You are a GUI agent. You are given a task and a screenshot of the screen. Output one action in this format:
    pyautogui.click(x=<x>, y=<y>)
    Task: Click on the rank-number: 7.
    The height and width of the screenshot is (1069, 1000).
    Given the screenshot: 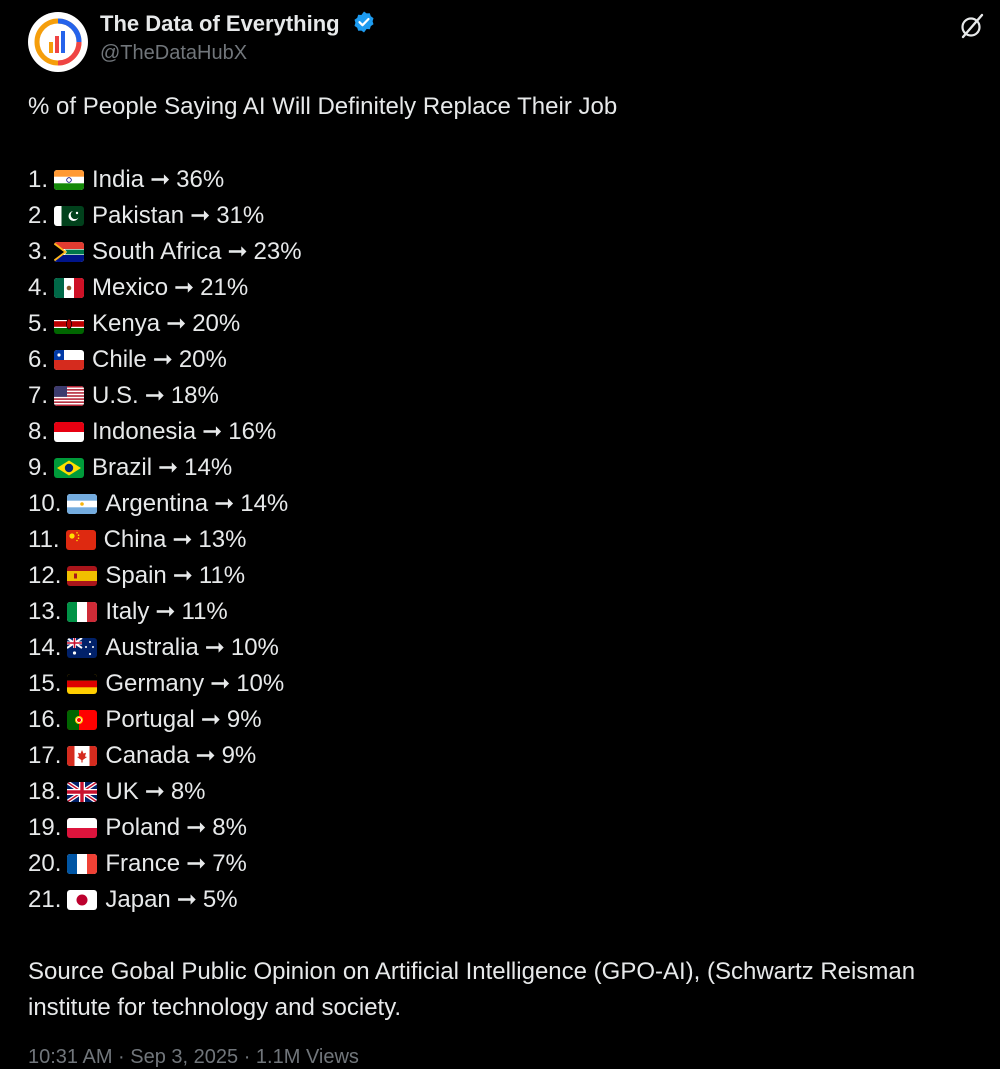 What is the action you would take?
    pyautogui.click(x=38, y=395)
    